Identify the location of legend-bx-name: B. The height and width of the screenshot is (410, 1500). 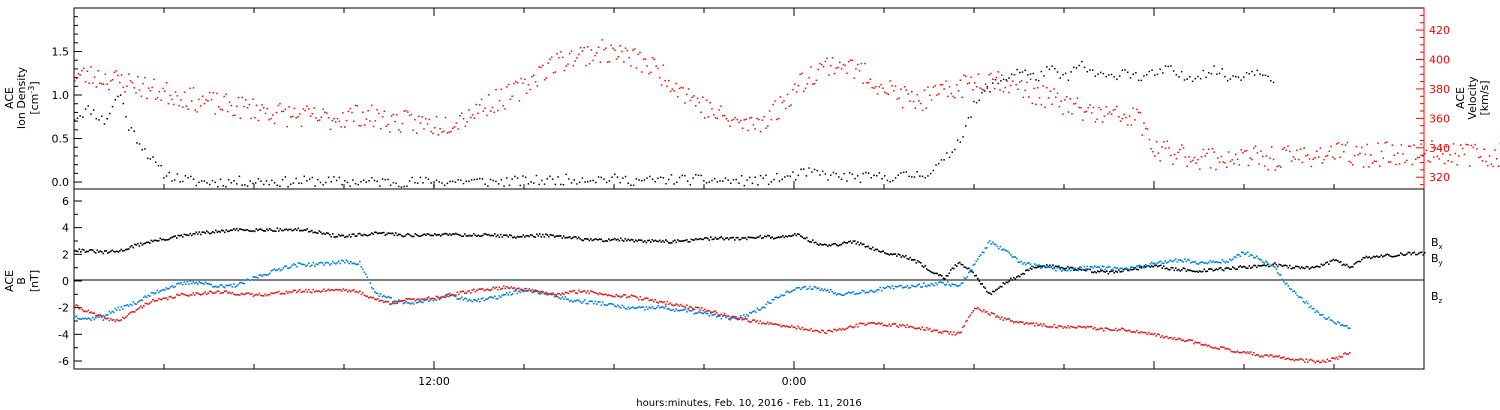
(1435, 242).